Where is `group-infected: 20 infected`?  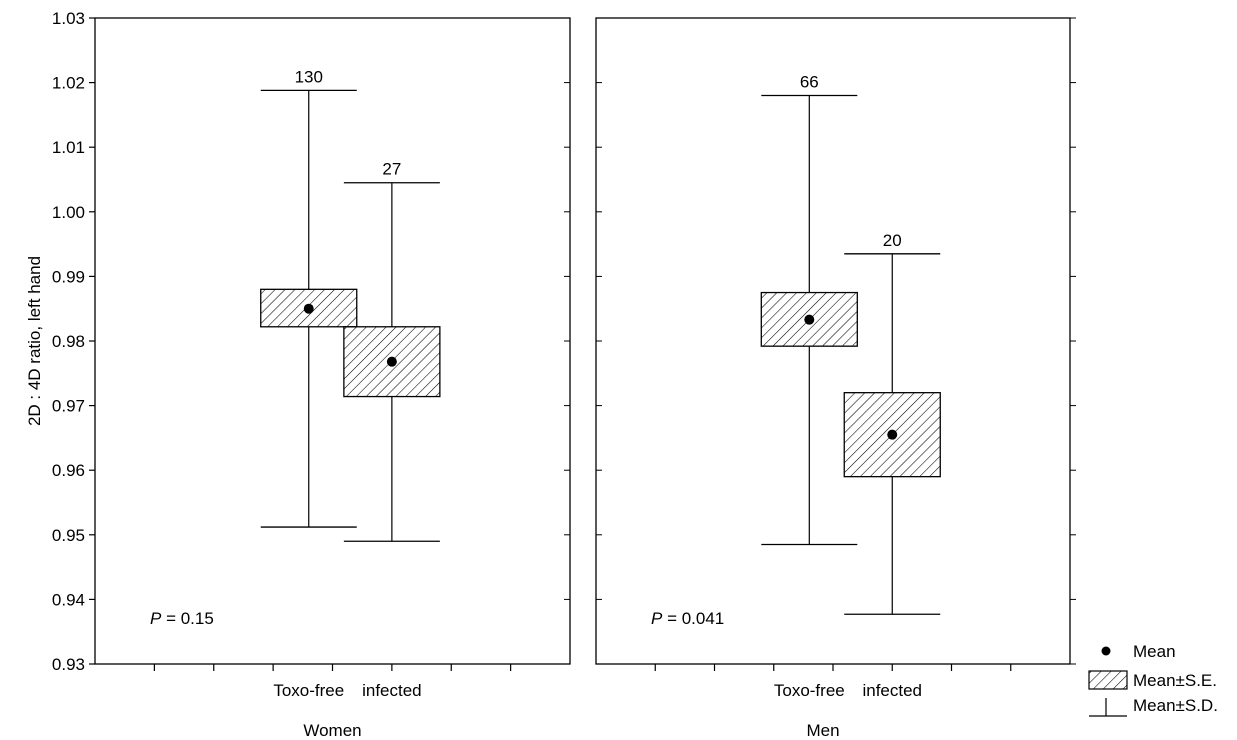 group-infected: 20 infected is located at coordinates (892, 465).